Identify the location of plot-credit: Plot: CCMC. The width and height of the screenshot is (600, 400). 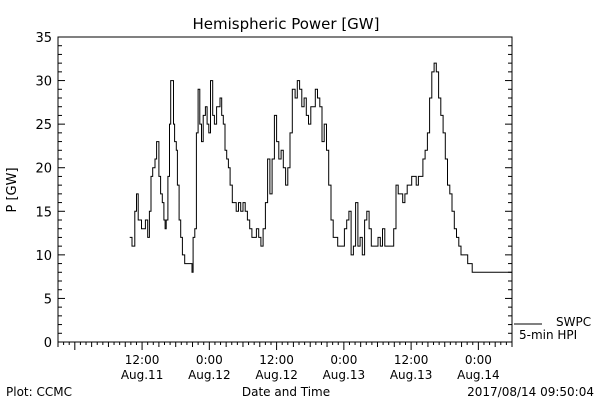
(39, 392).